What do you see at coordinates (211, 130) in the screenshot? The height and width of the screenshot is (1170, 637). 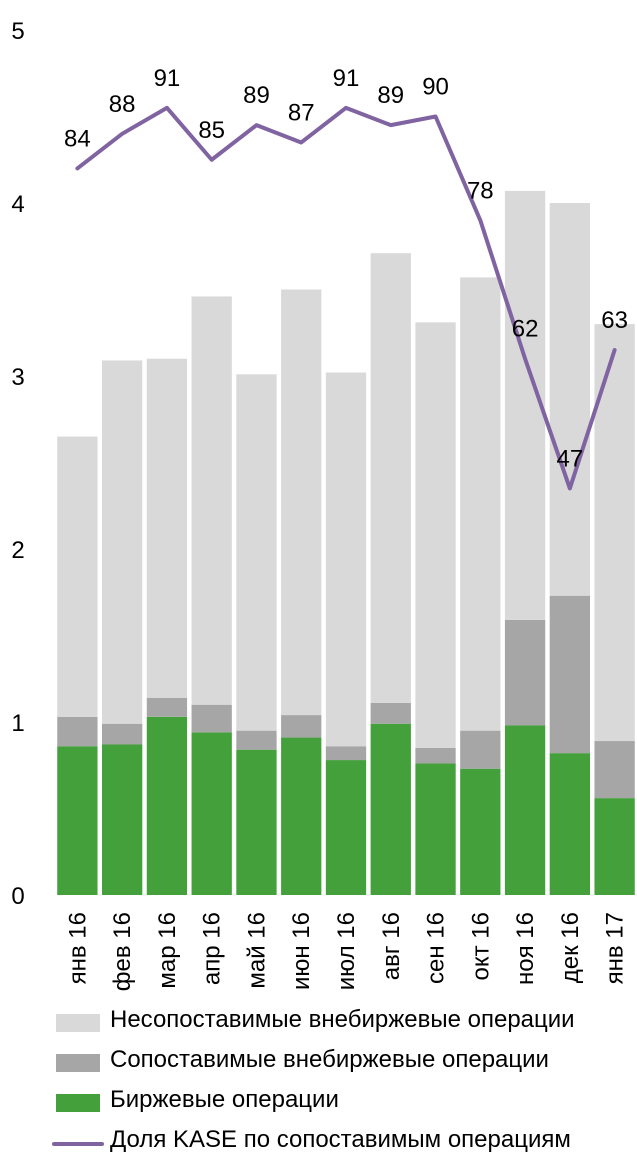 I see `line-data-label: 85` at bounding box center [211, 130].